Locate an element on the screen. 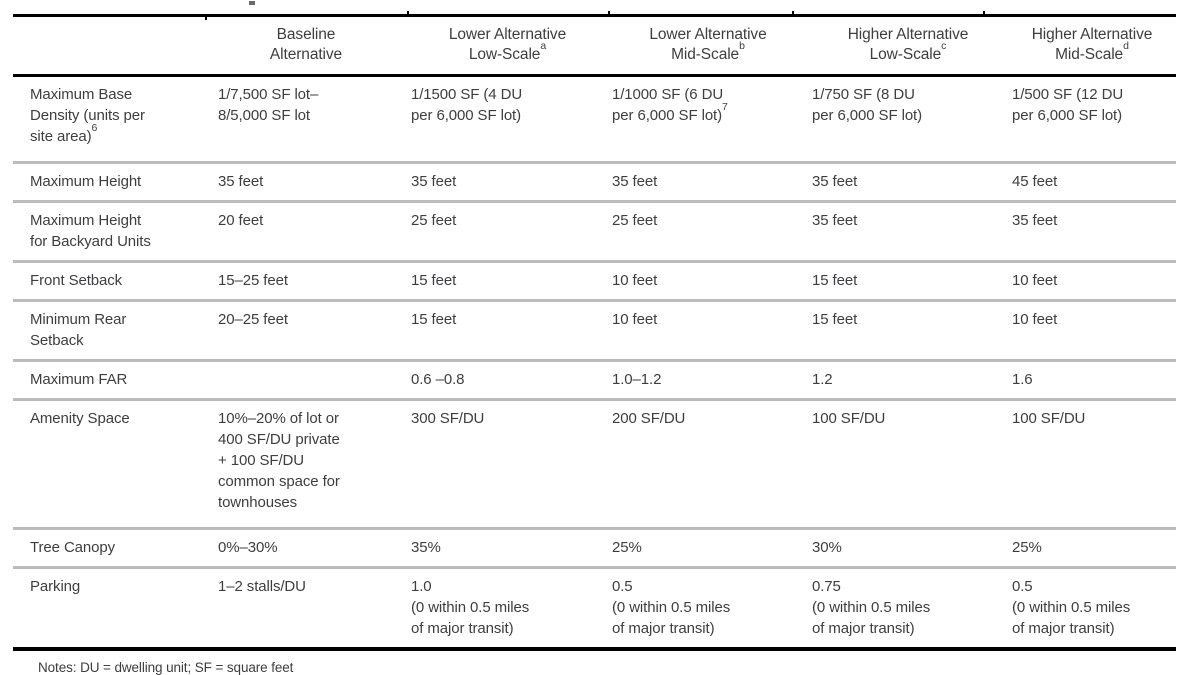 This screenshot has width=1185, height=675. table-cell: 1/750 SF (8 DU per 6,000 SF lot) is located at coordinates (908, 119).